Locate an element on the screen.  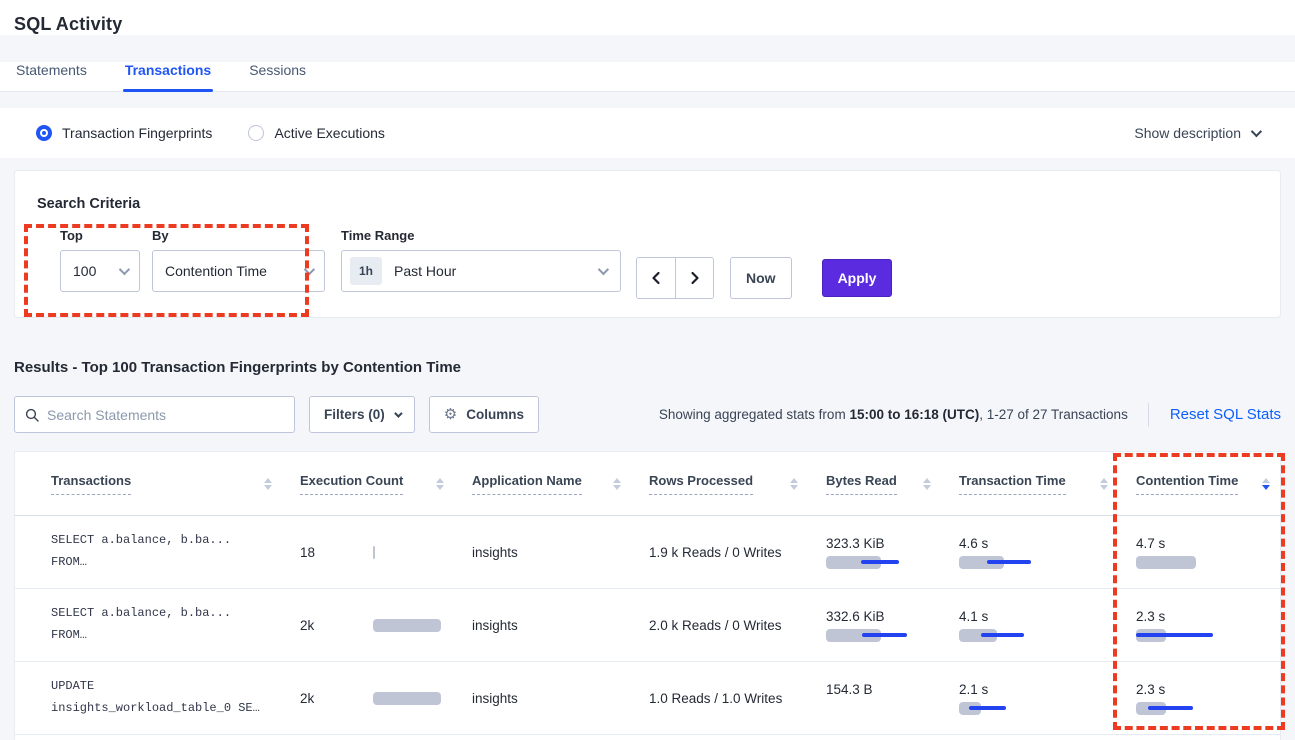
application-name-cell: insights is located at coordinates (495, 625).